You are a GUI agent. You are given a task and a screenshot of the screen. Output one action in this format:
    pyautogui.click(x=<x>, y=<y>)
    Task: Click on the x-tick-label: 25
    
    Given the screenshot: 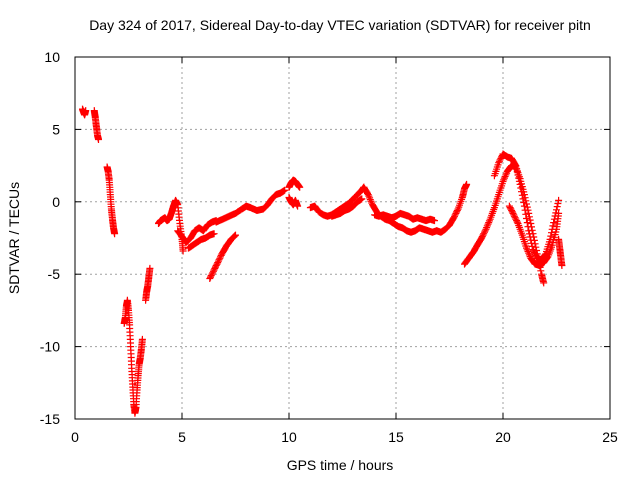 What is the action you would take?
    pyautogui.click(x=610, y=437)
    